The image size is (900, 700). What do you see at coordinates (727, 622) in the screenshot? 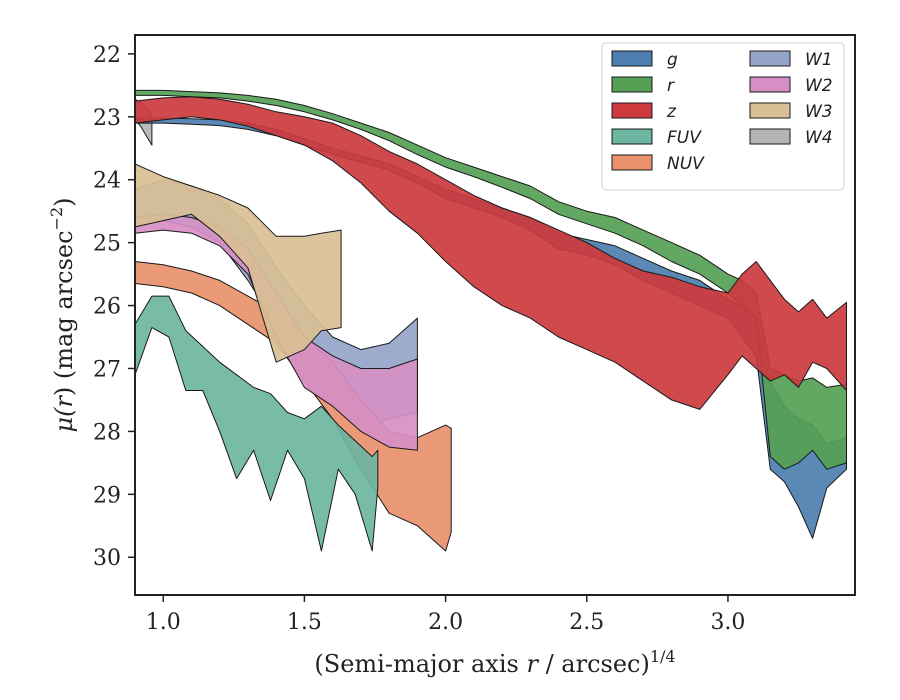
I see `x-tick-label: 3.0` at bounding box center [727, 622].